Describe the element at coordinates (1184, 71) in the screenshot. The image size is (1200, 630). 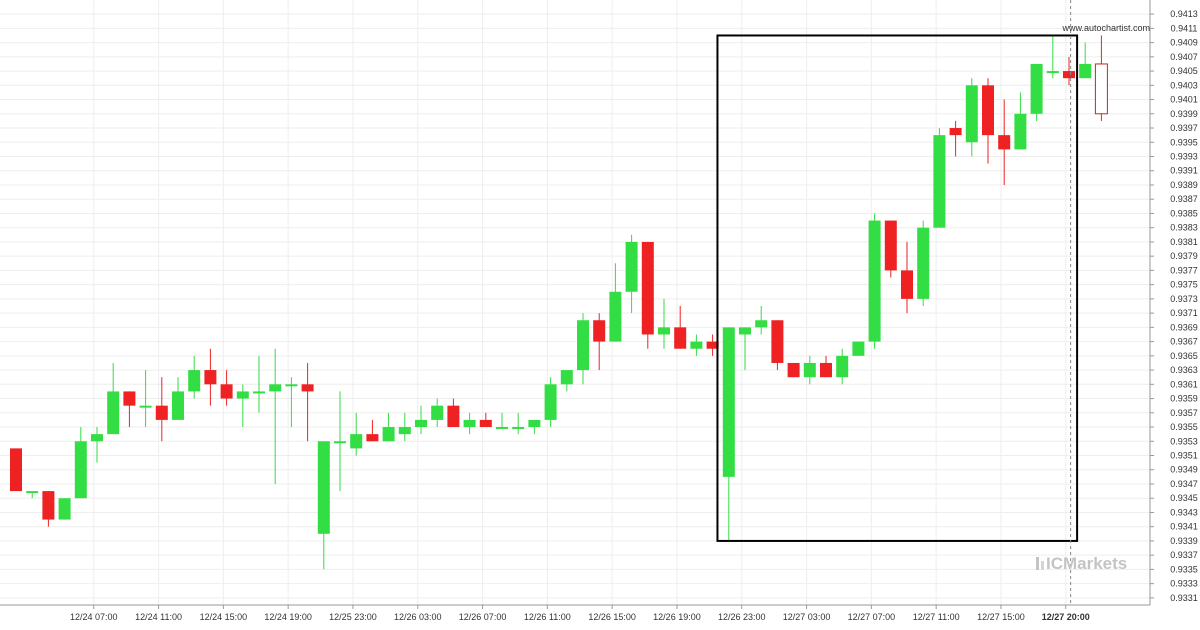
I see `y-tick-label: 0.9405` at that location.